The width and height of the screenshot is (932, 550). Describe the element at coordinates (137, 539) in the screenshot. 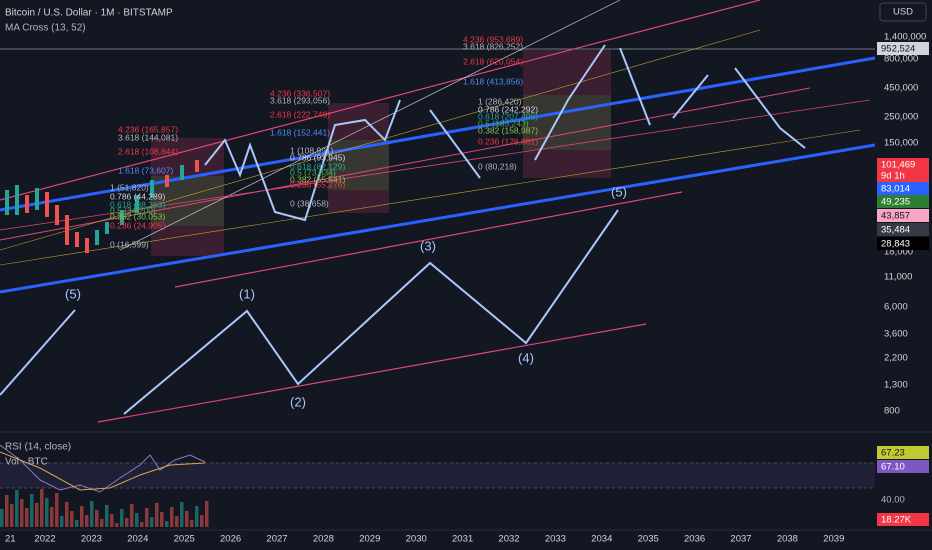

I see `time-label: 2024` at that location.